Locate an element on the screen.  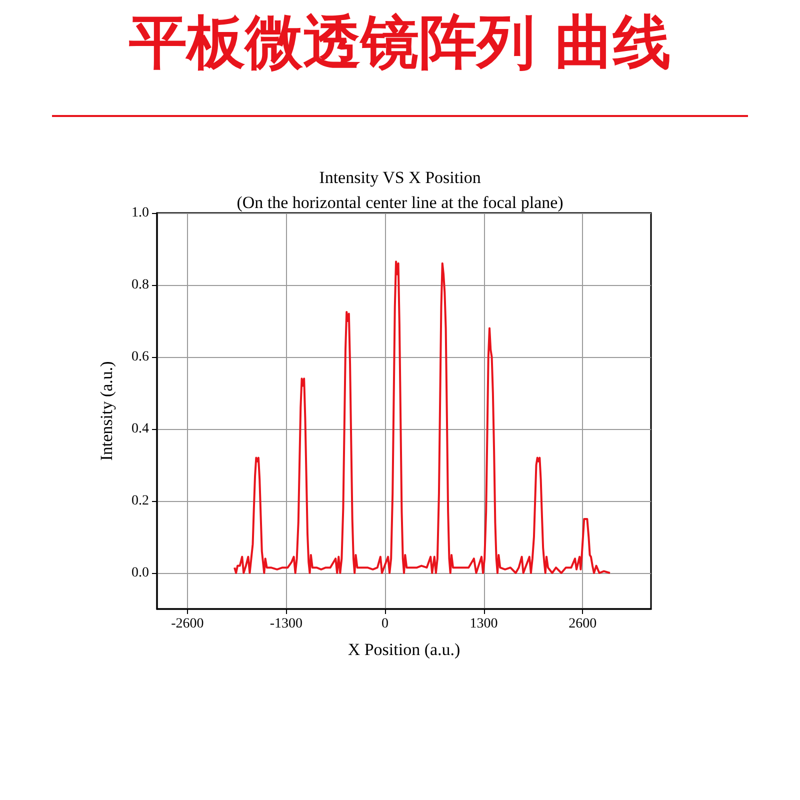
x-tick-label: 2600 is located at coordinates (582, 624).